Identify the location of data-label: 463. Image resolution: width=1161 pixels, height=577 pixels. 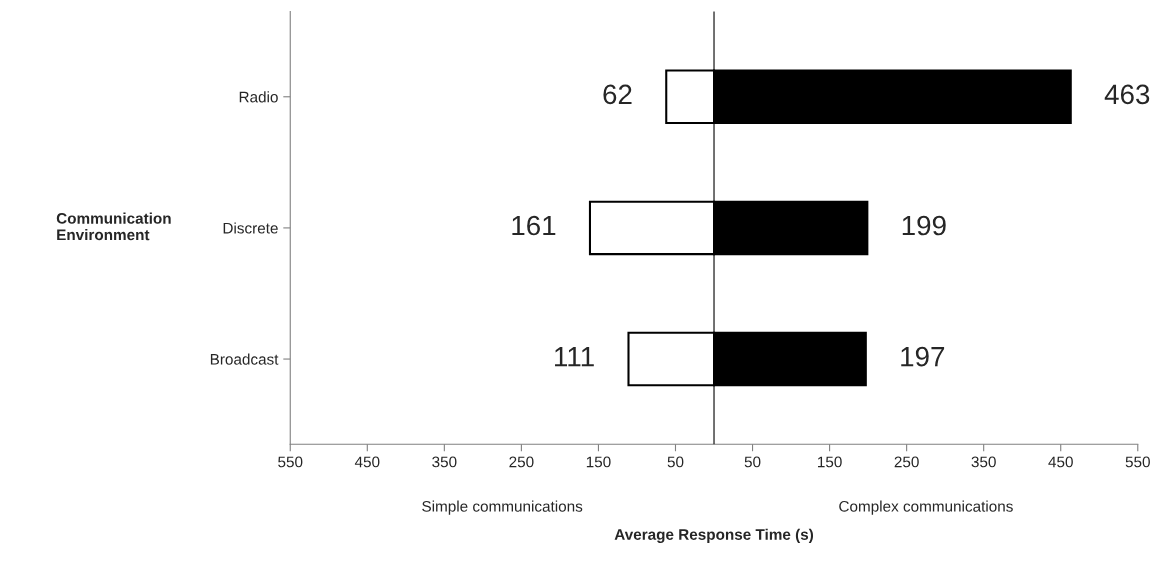
(1127, 94).